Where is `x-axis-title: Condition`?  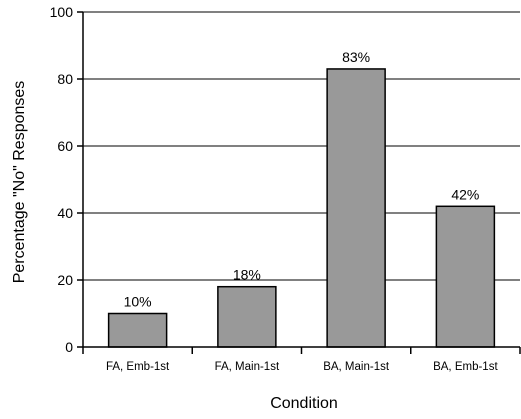
x-axis-title: Condition is located at coordinates (304, 403).